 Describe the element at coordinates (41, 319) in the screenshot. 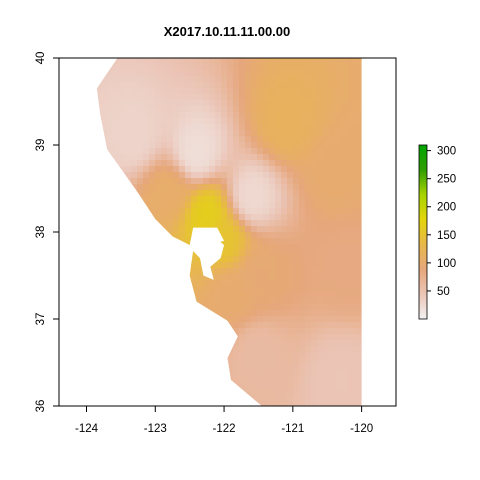

I see `y-tick-label: 37` at that location.